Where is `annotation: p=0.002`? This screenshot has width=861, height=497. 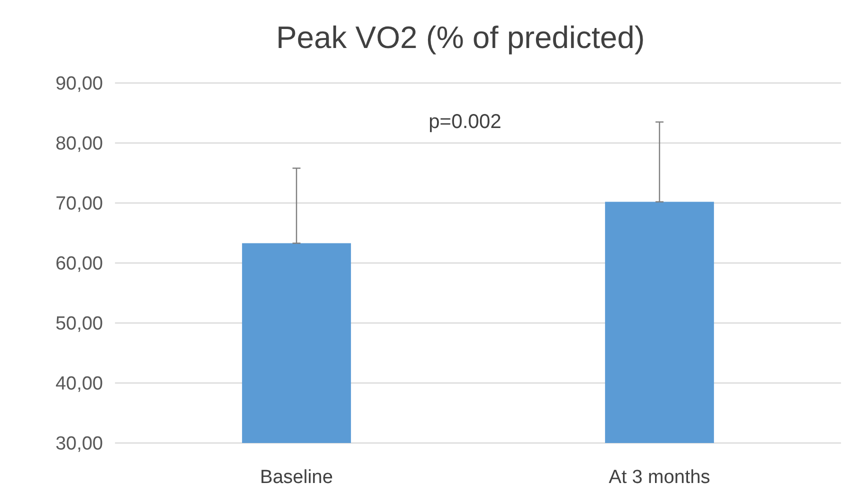
annotation: p=0.002 is located at coordinates (465, 122).